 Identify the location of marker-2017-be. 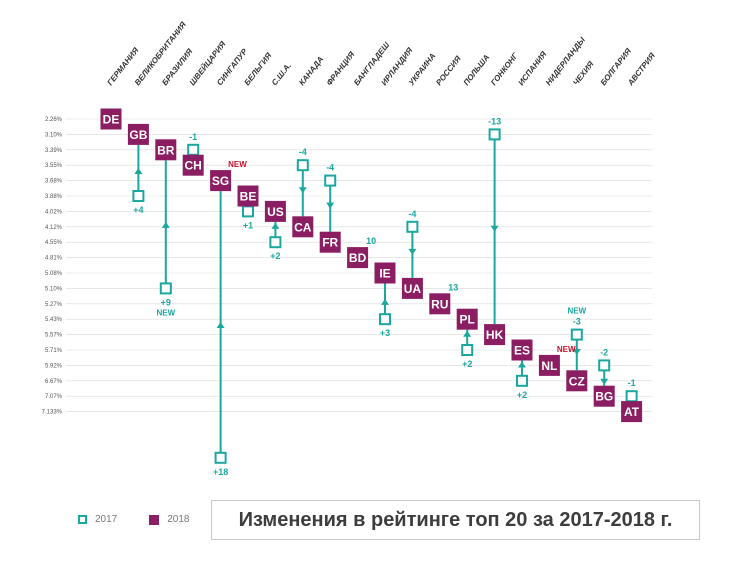
(248, 211).